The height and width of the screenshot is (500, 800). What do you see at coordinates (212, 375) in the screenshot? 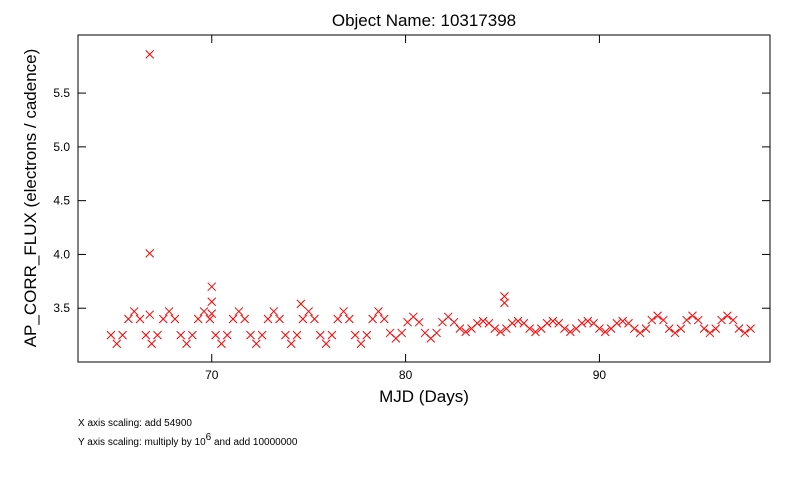
I see `x-tick-label: 70` at bounding box center [212, 375].